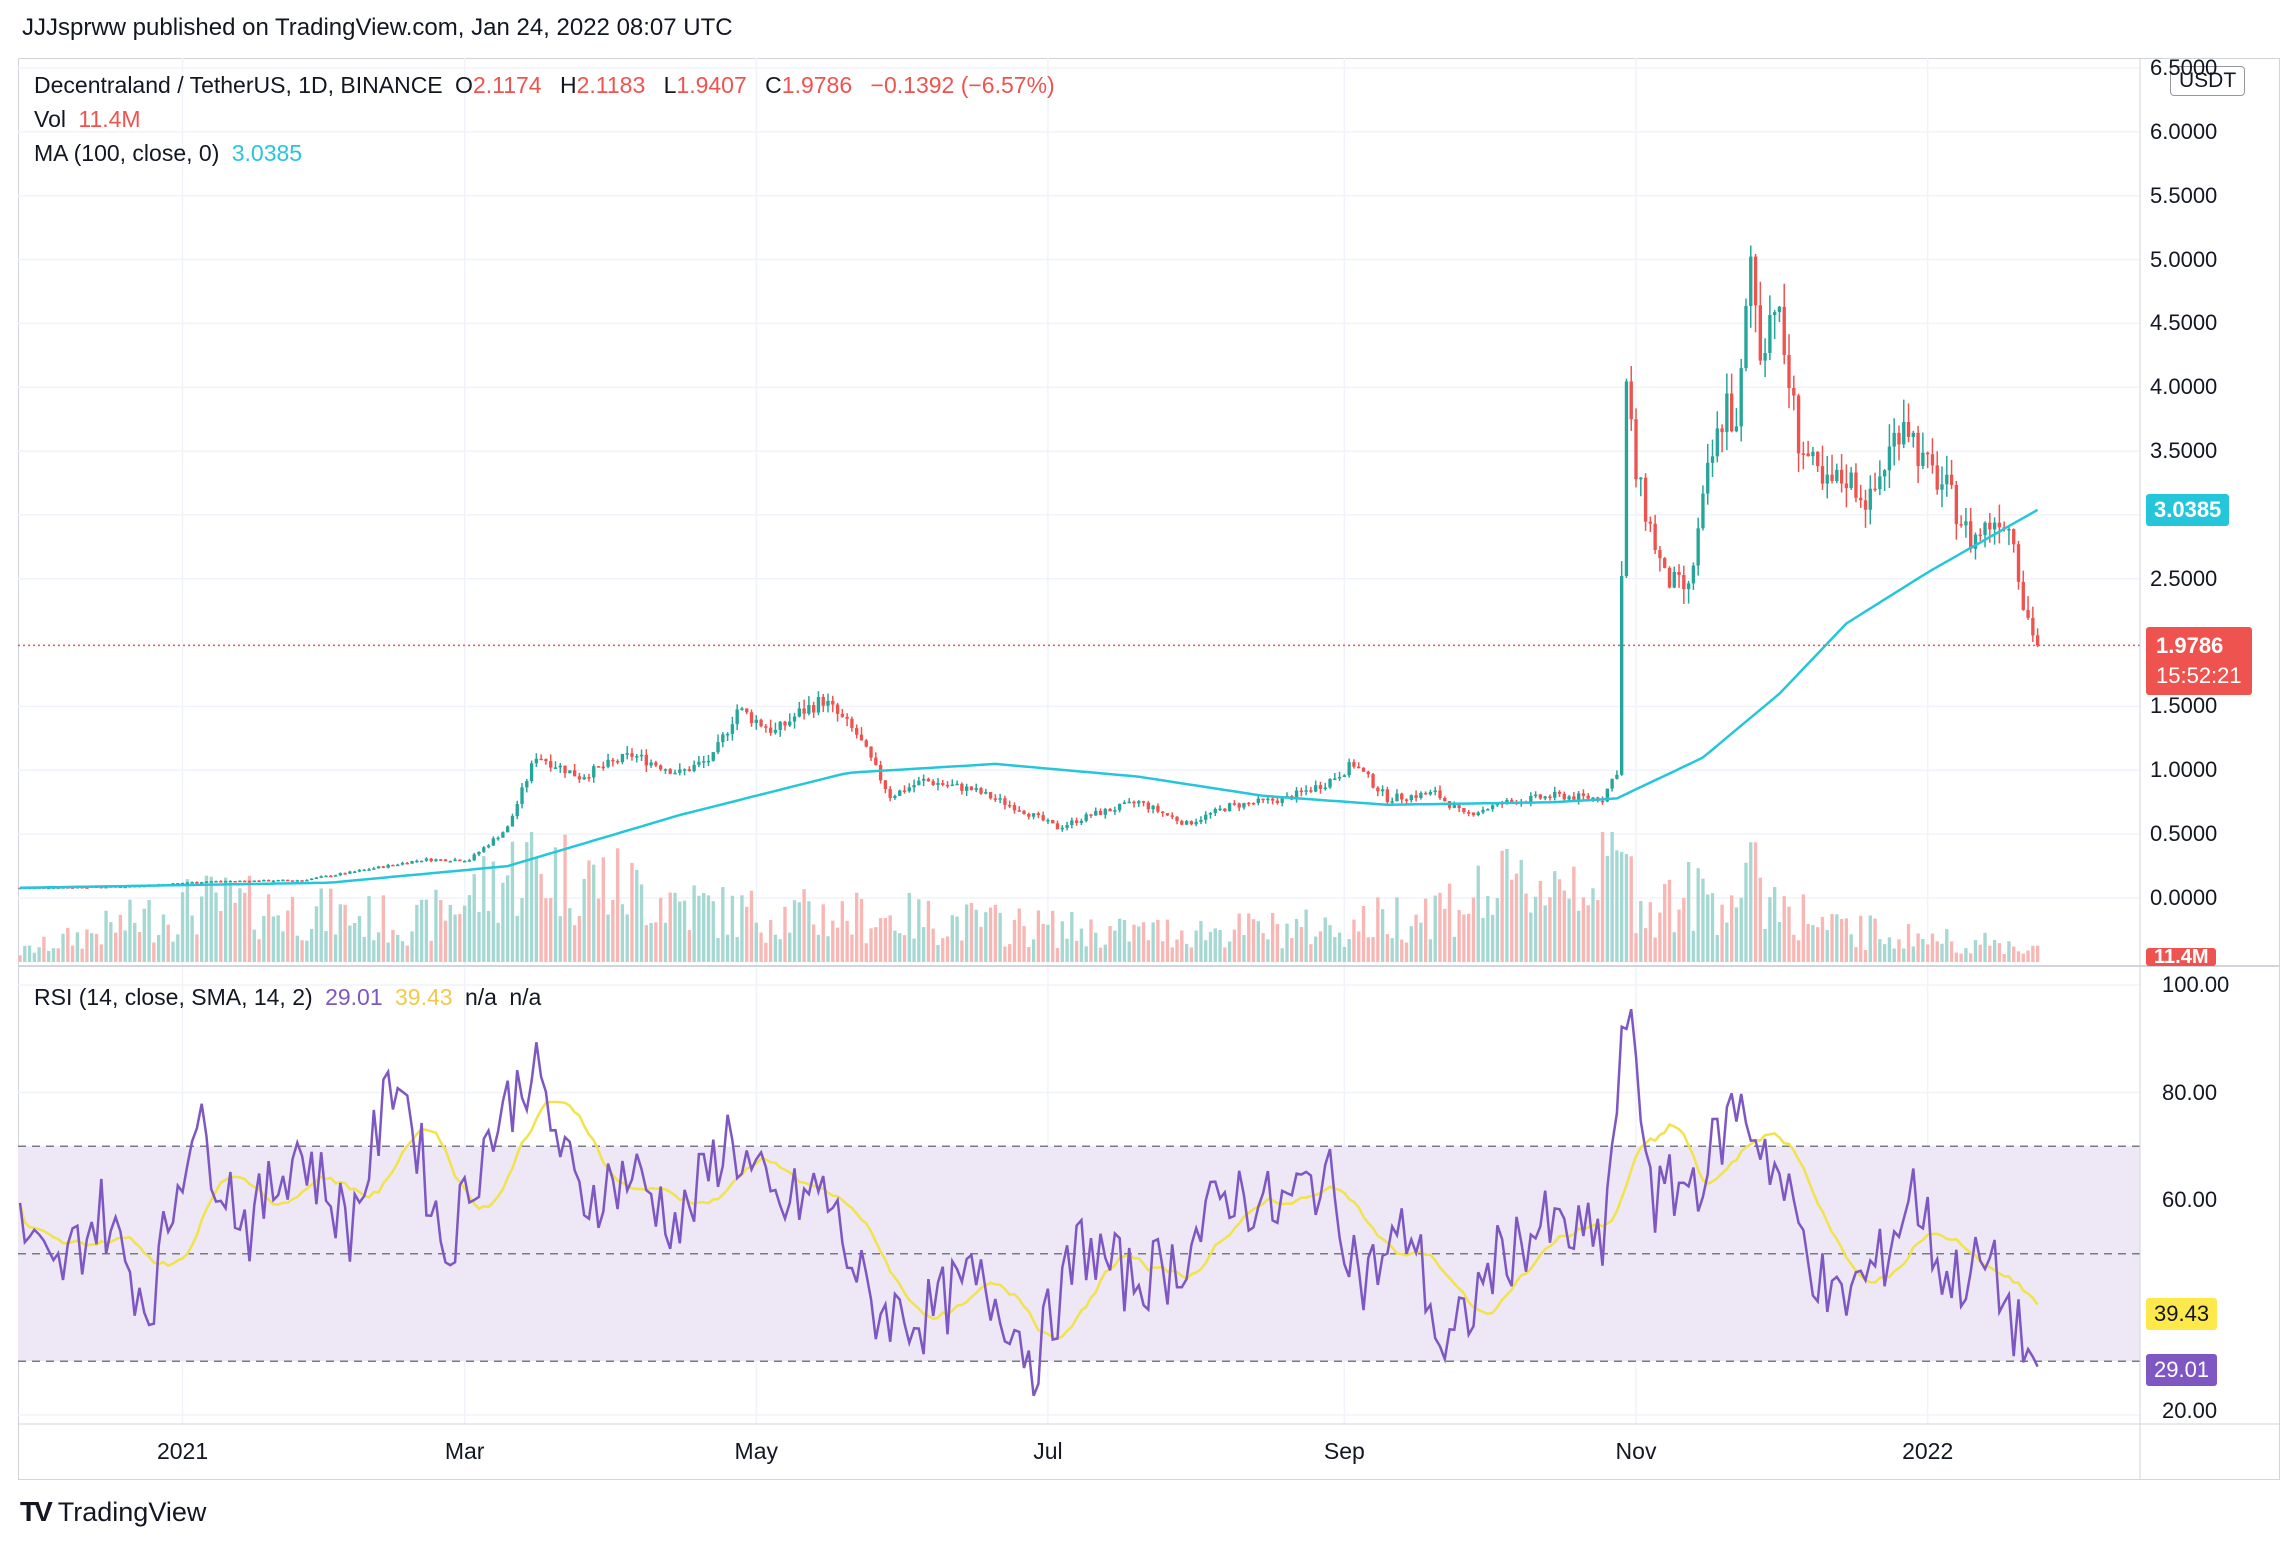 Image resolution: width=2292 pixels, height=1546 pixels. I want to click on price-tick-label: 0.5000, so click(2184, 834).